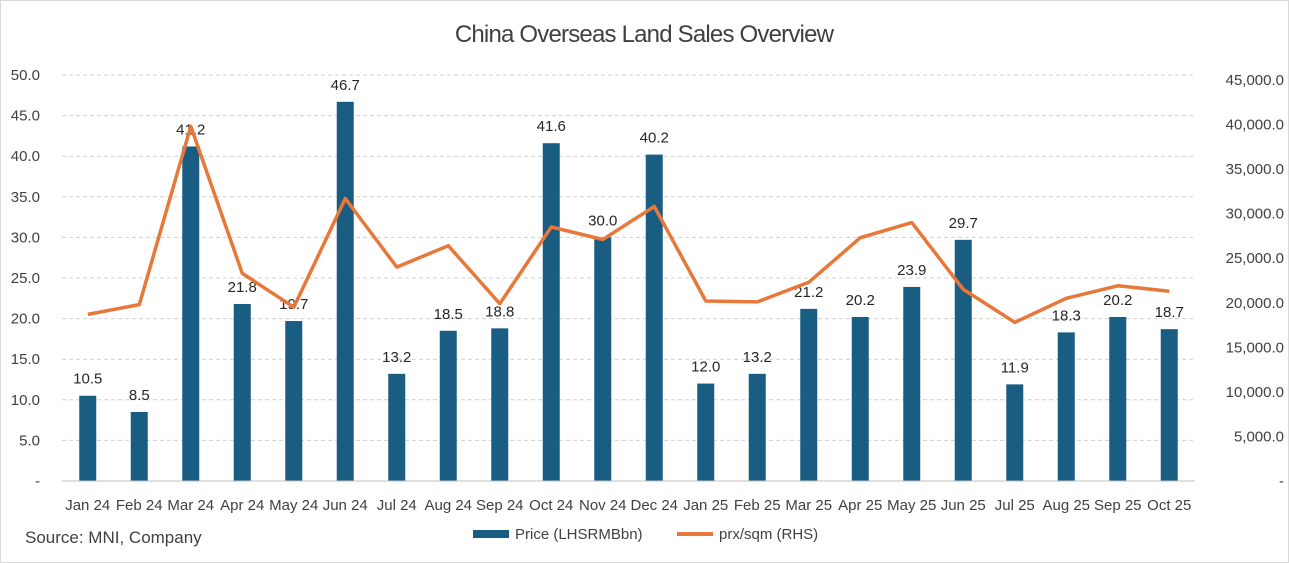 The width and height of the screenshot is (1289, 563). Describe the element at coordinates (139, 395) in the screenshot. I see `bar-data-label: 8.5` at that location.